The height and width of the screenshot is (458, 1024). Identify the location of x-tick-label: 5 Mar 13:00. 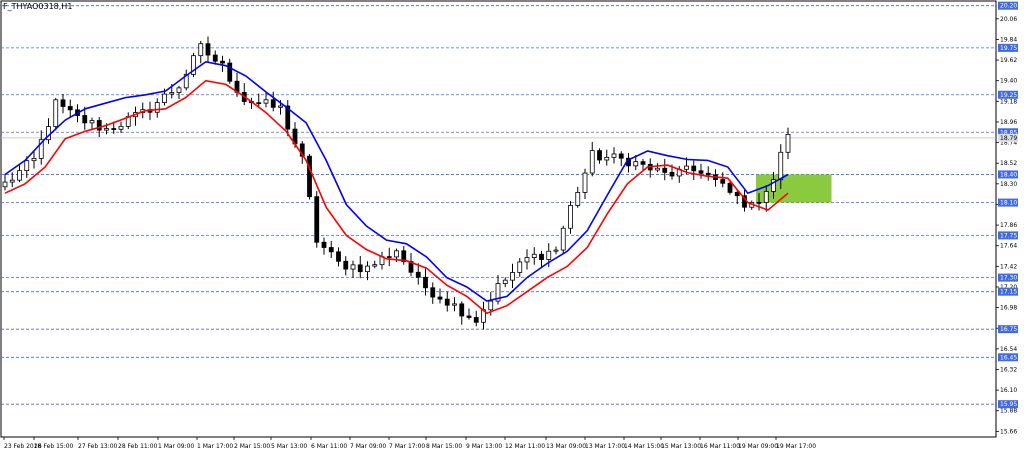
(289, 446).